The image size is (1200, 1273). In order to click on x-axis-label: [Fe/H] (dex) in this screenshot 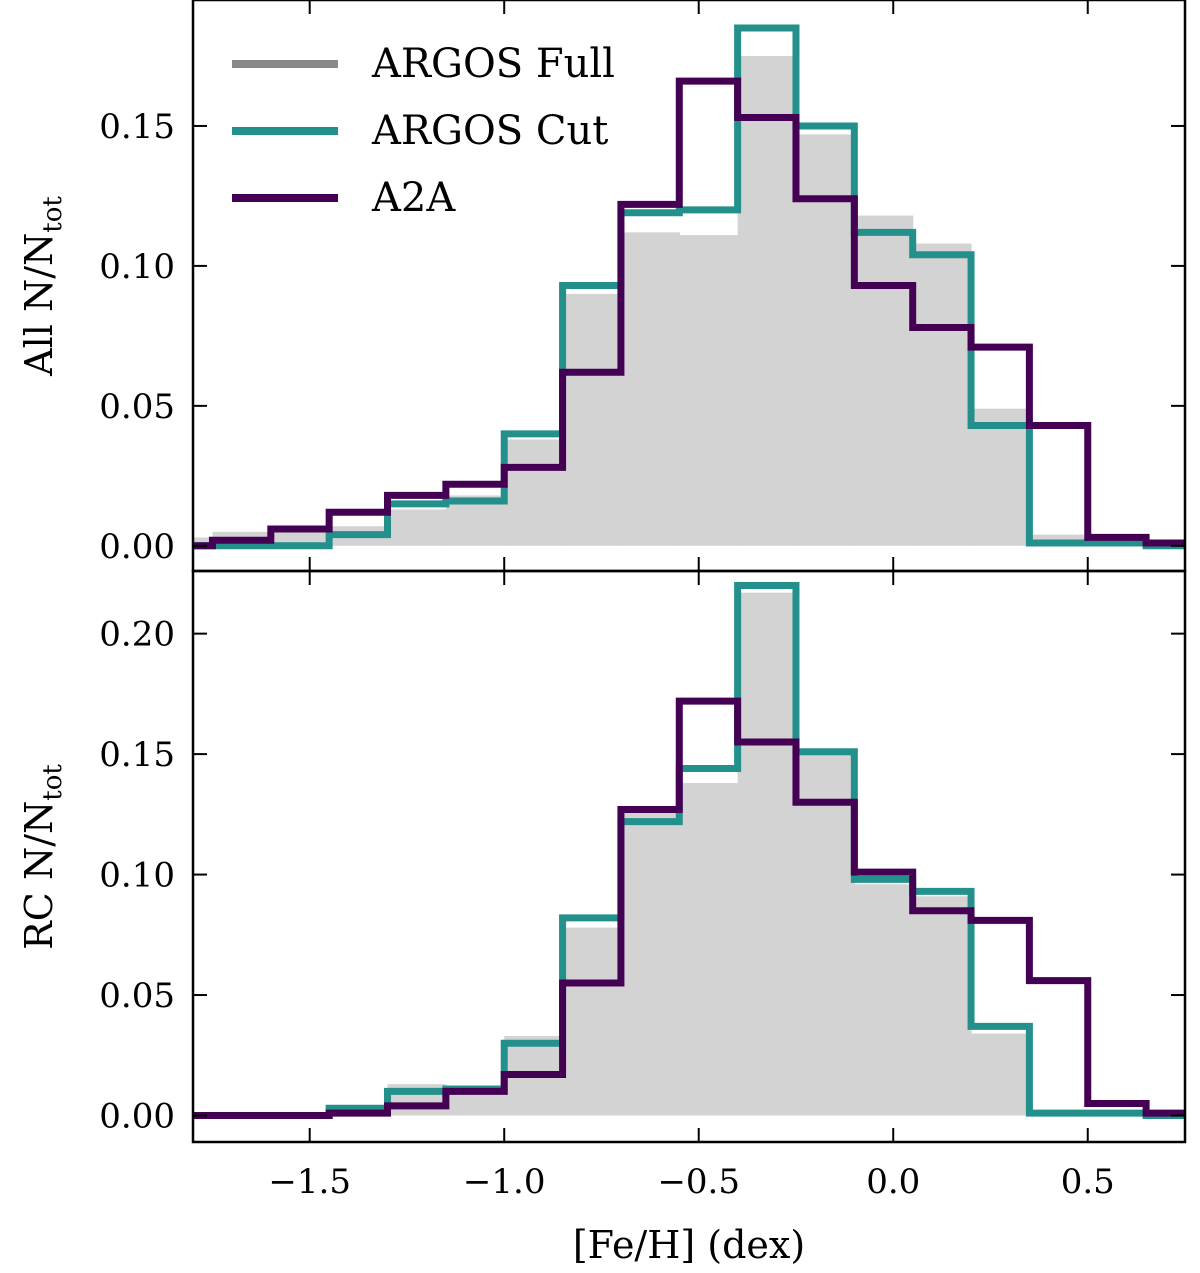, I will do `click(689, 1245)`.